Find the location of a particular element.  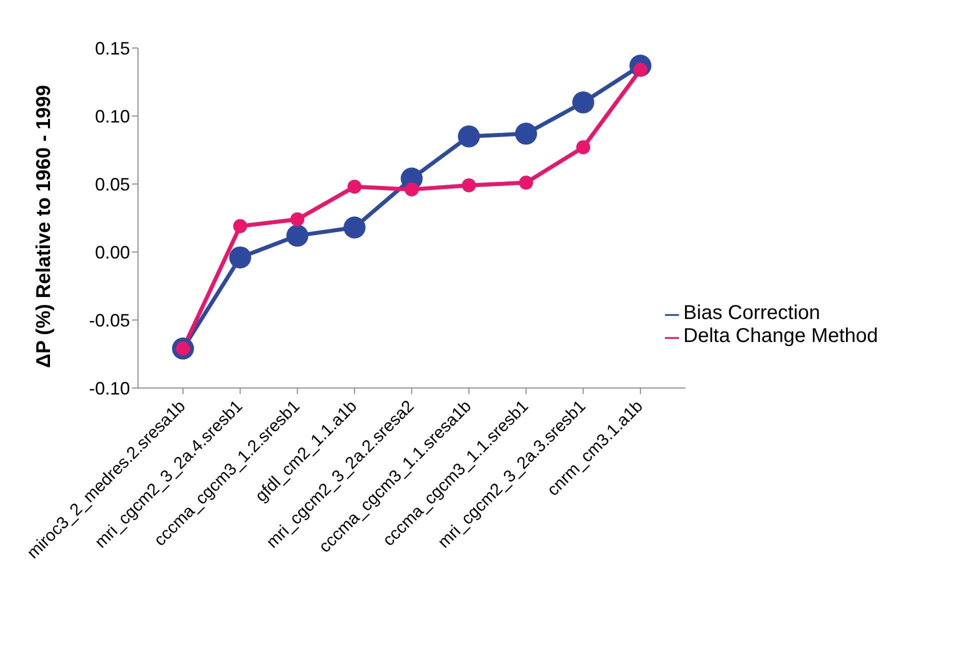

legend-label: Delta Change Method is located at coordinates (780, 336).